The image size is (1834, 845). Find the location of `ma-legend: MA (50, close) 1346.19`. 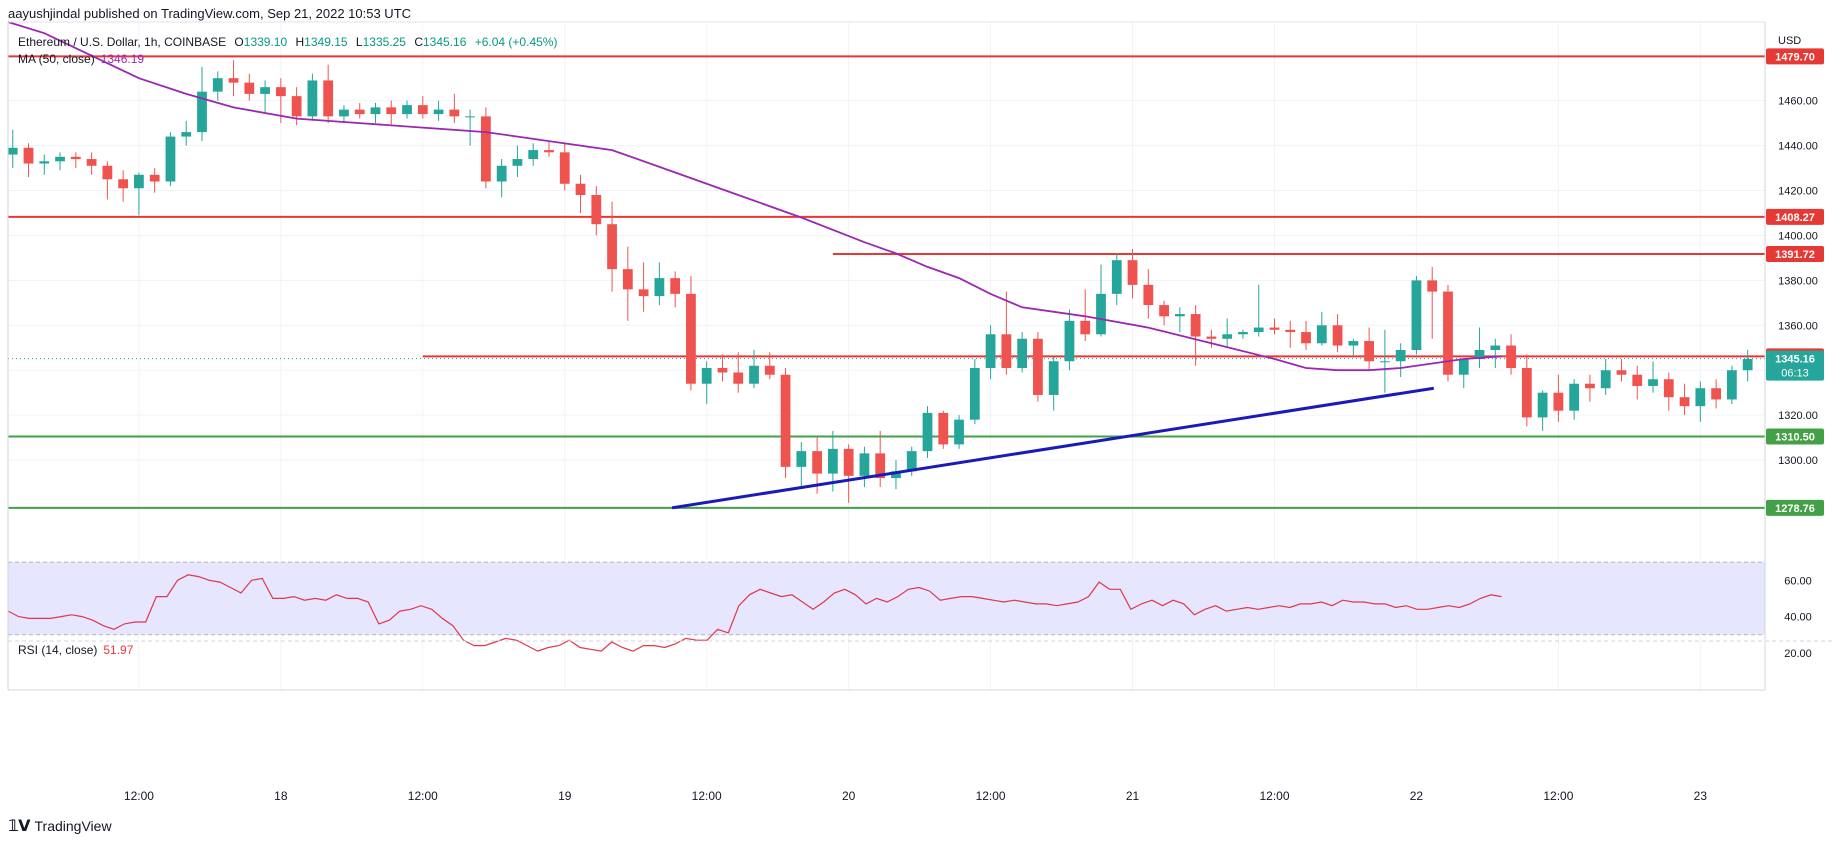

ma-legend: MA (50, close) 1346.19 is located at coordinates (81, 59).